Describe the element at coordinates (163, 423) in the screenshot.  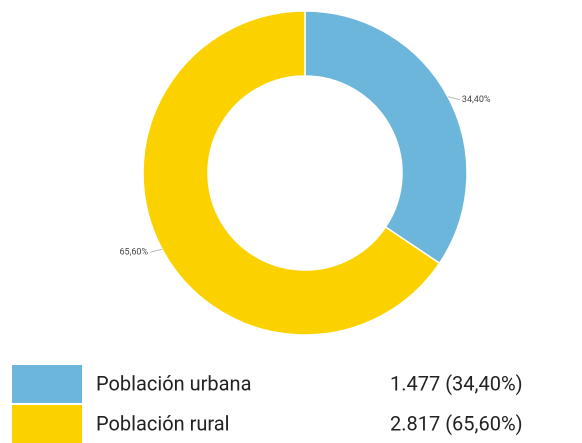
I see `legend-label: Población rural` at that location.